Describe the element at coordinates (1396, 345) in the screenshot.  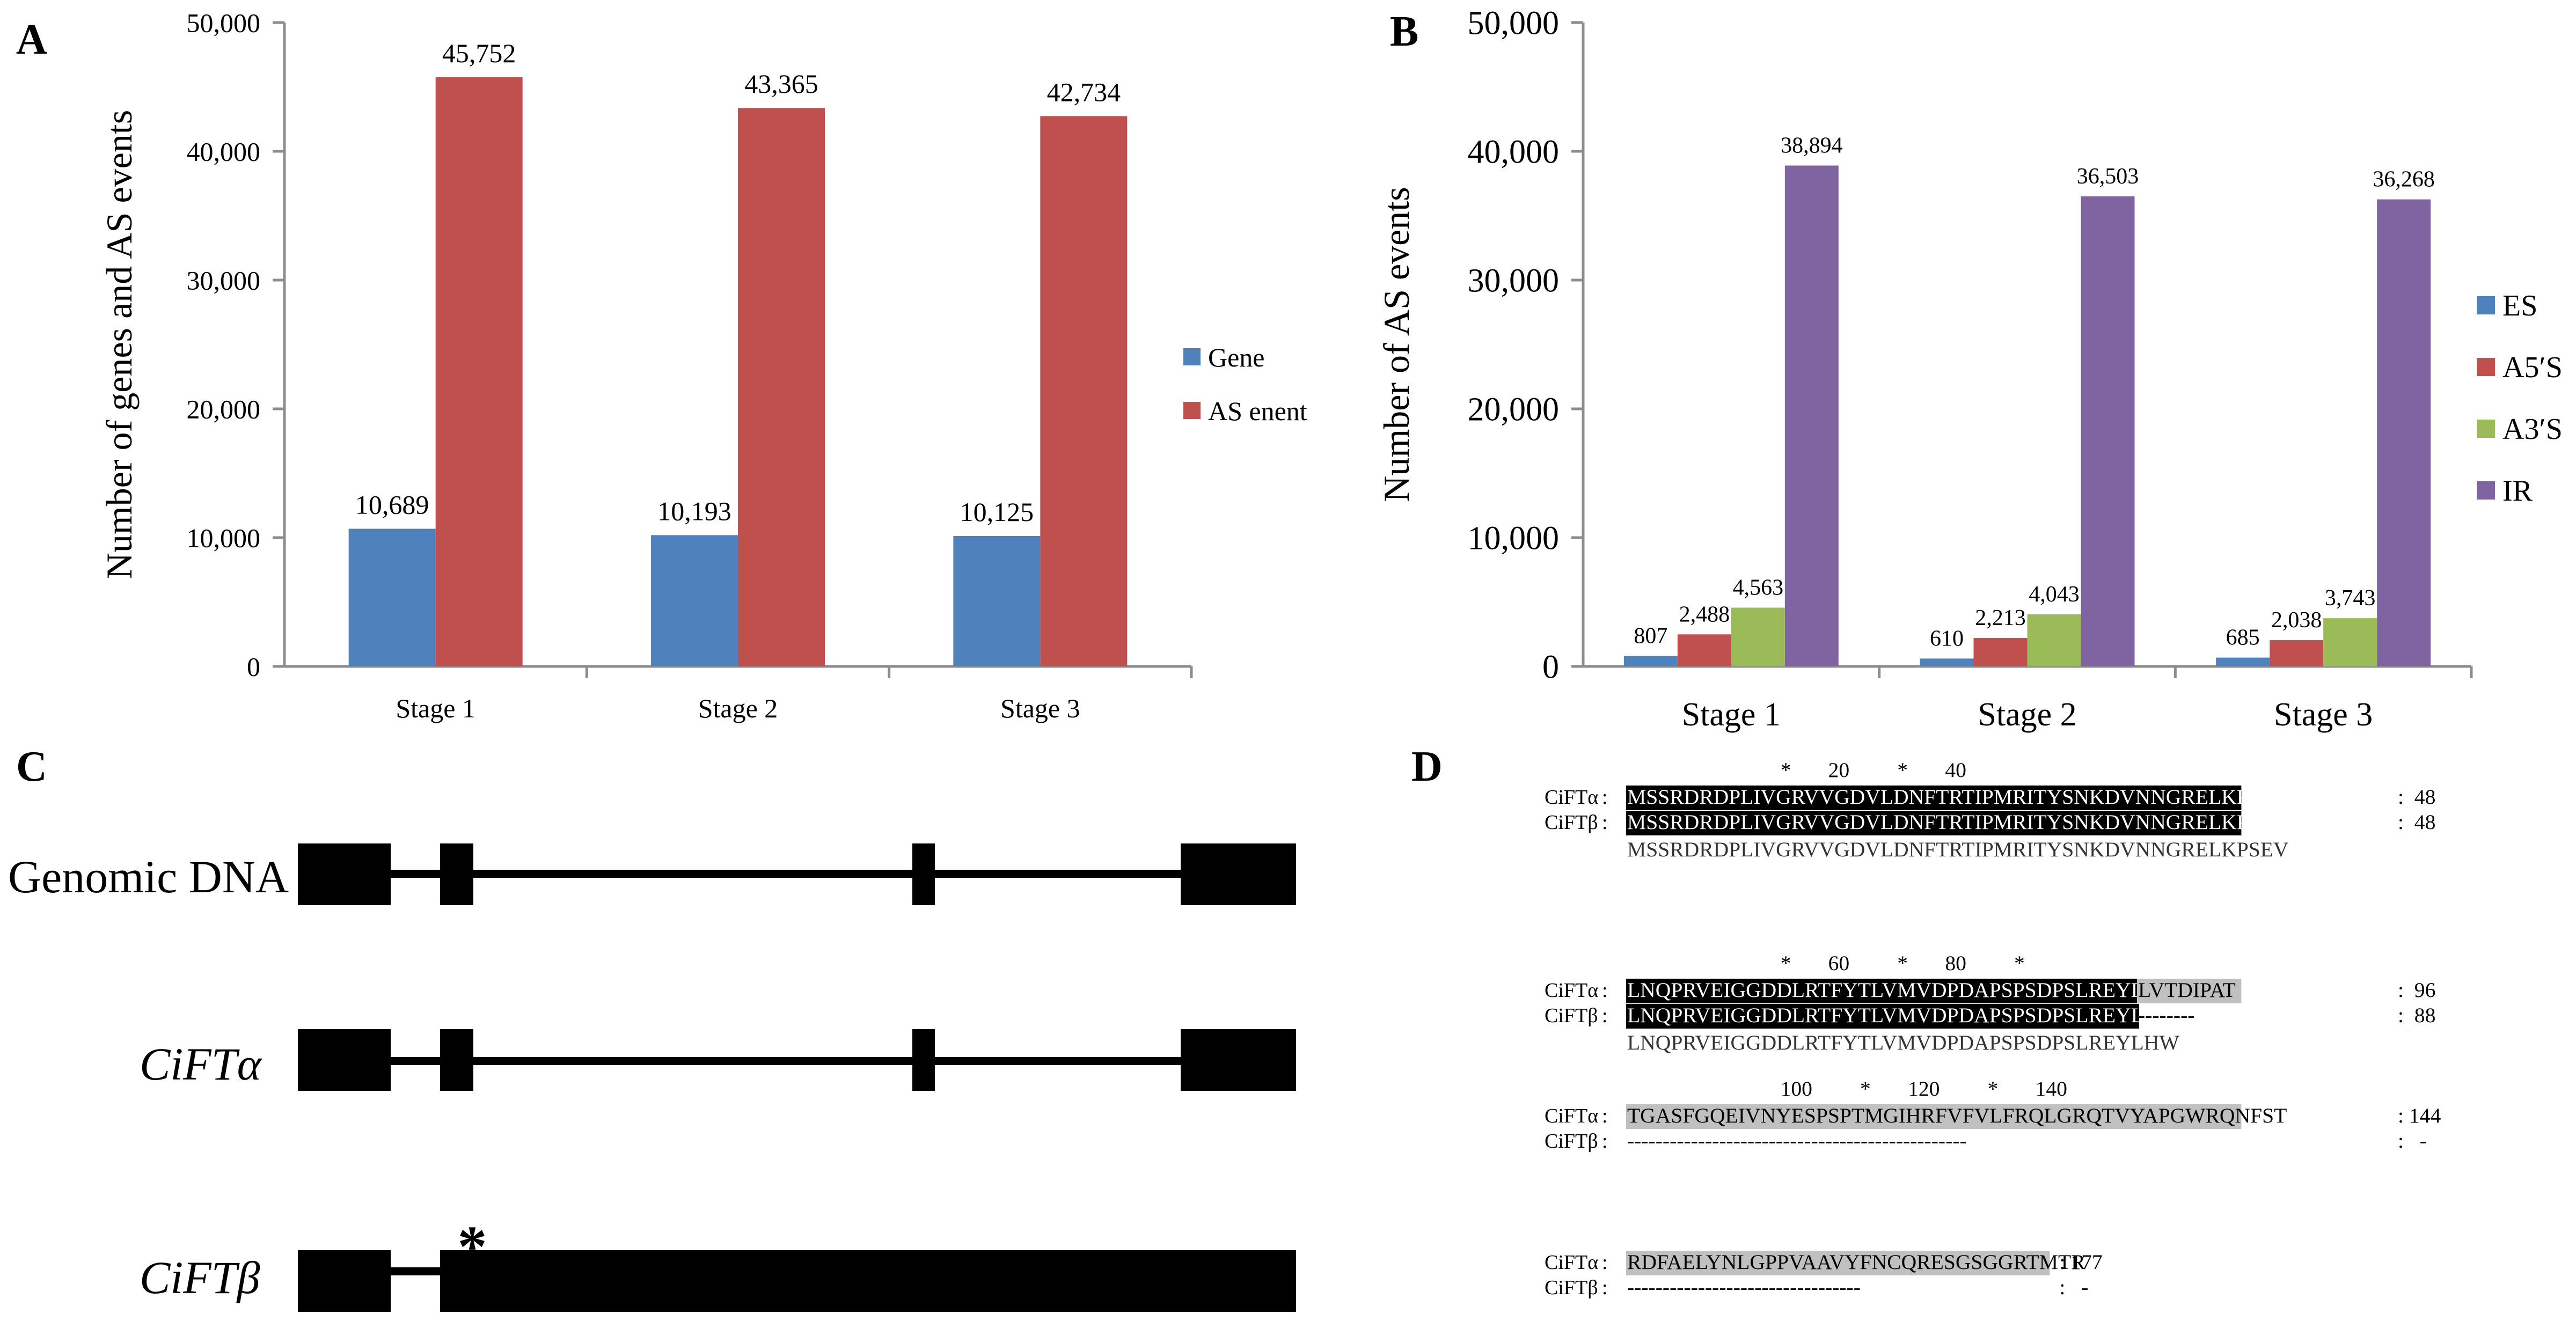
I see `y-axis-label: Number of AS events` at that location.